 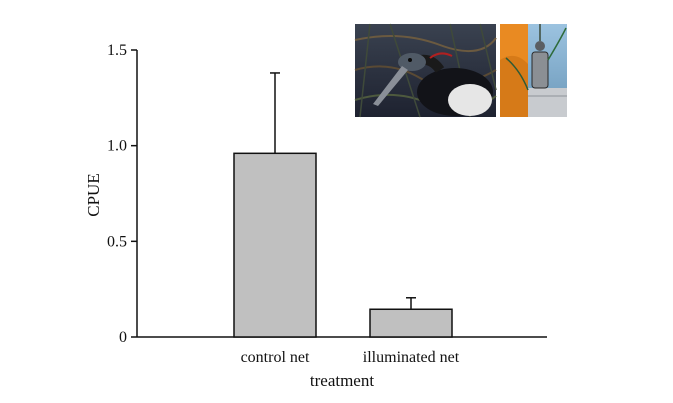 What do you see at coordinates (350, 357) in the screenshot?
I see `category-labels: control net illuminated net` at bounding box center [350, 357].